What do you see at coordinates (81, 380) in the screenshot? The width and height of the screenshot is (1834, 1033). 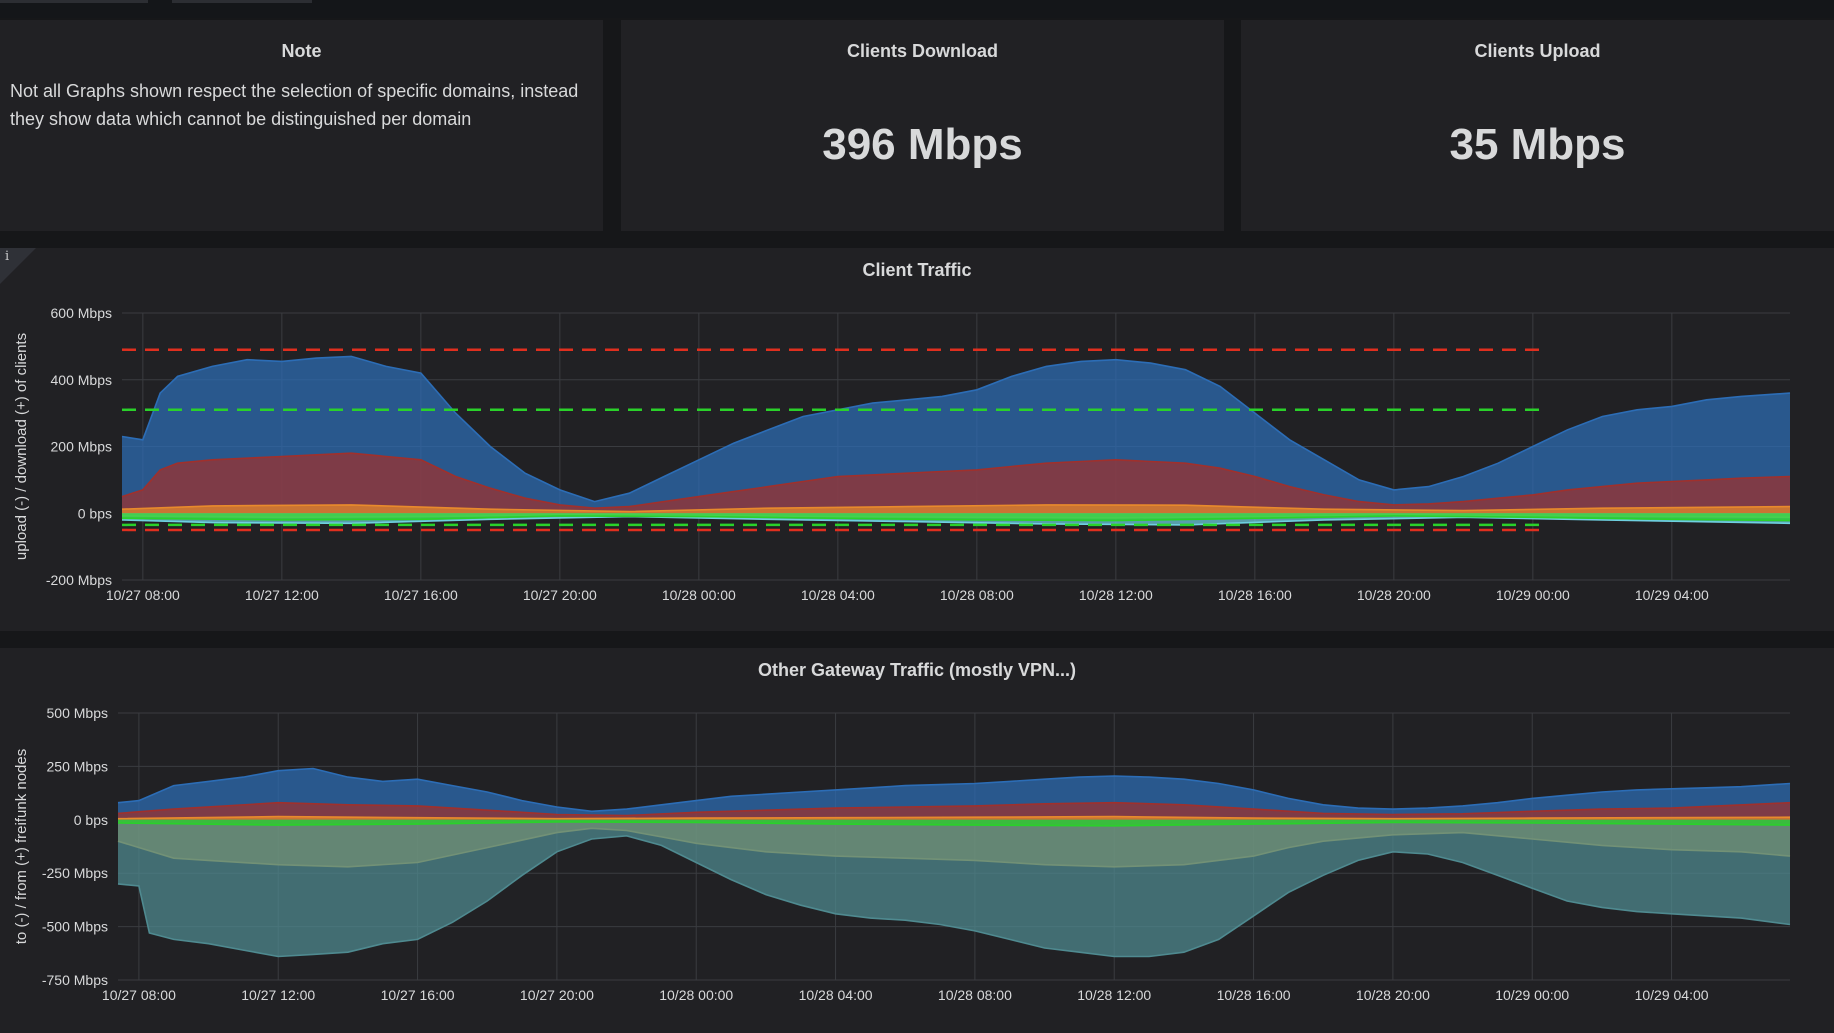 I see `y-tick-label: 400 Mbps` at bounding box center [81, 380].